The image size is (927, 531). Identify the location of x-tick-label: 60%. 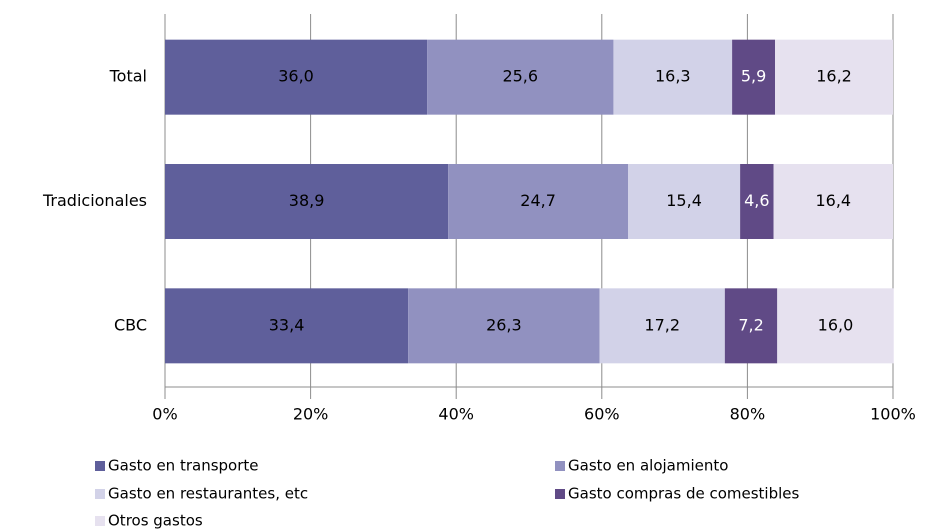
(602, 414).